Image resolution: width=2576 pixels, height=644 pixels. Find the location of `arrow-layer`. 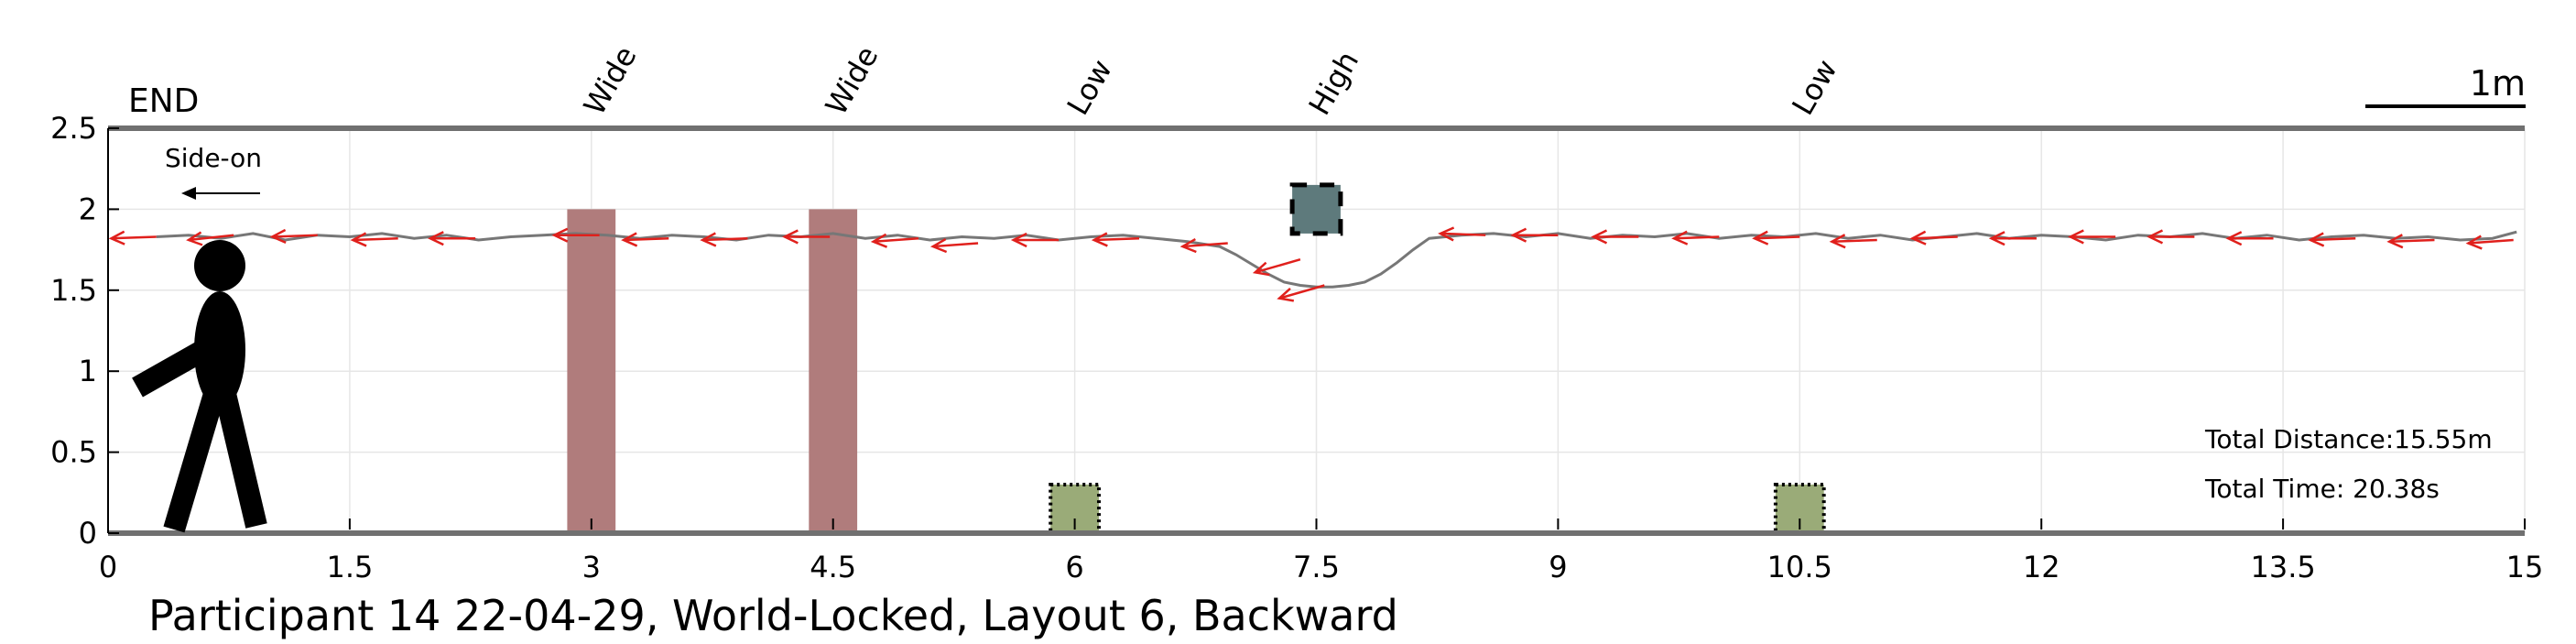

arrow-layer is located at coordinates (1311, 264).